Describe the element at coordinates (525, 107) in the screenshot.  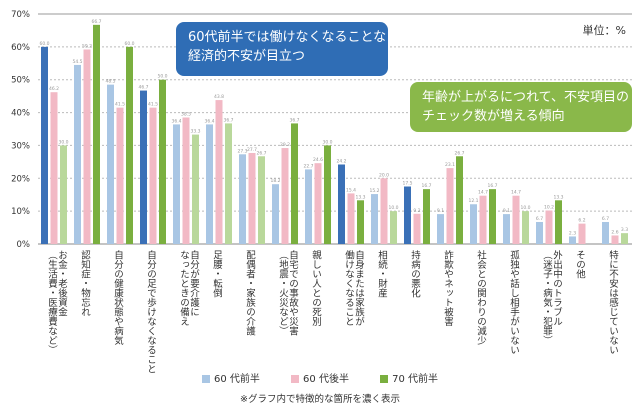
I see `callout-text: 年齢が上がるにつれて、不安項目の チェック数が増える傾向` at that location.